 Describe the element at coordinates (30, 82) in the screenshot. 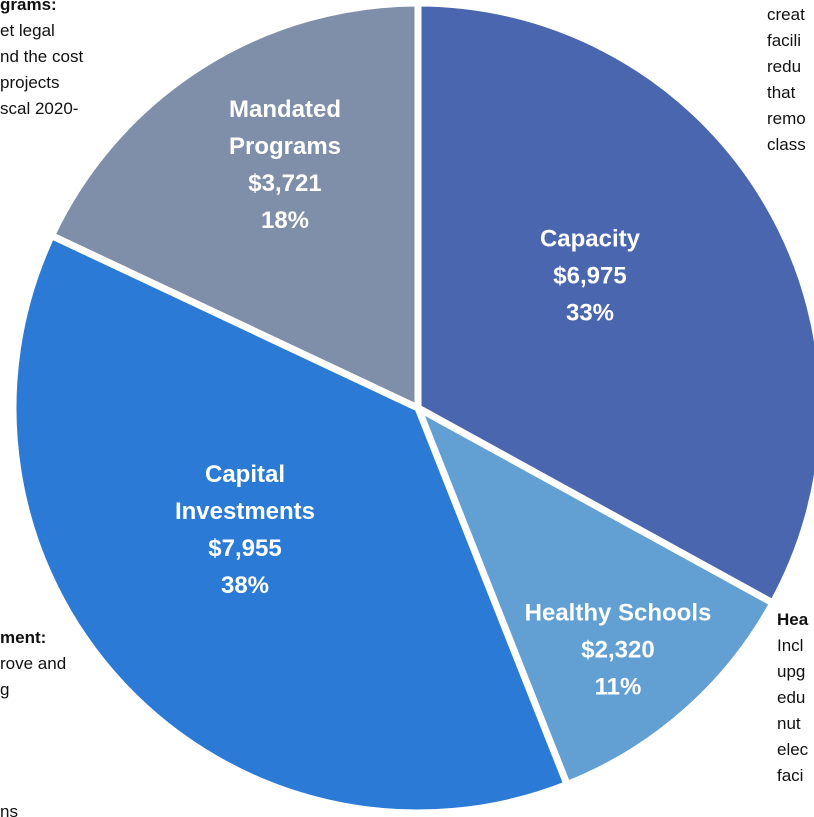

I see `annotation-line: projects` at that location.